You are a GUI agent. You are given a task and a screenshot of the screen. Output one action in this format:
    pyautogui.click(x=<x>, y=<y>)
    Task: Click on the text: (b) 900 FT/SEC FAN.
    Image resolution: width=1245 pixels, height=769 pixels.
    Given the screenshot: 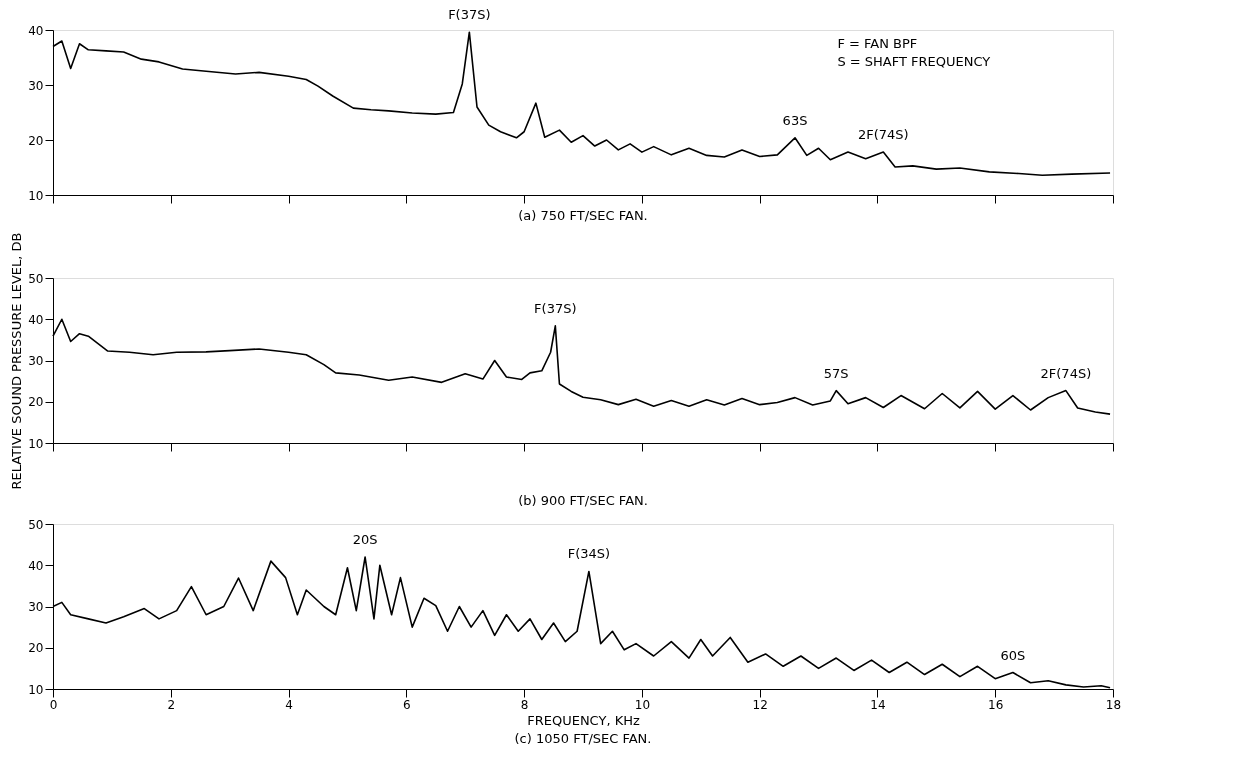 What is the action you would take?
    pyautogui.click(x=583, y=501)
    